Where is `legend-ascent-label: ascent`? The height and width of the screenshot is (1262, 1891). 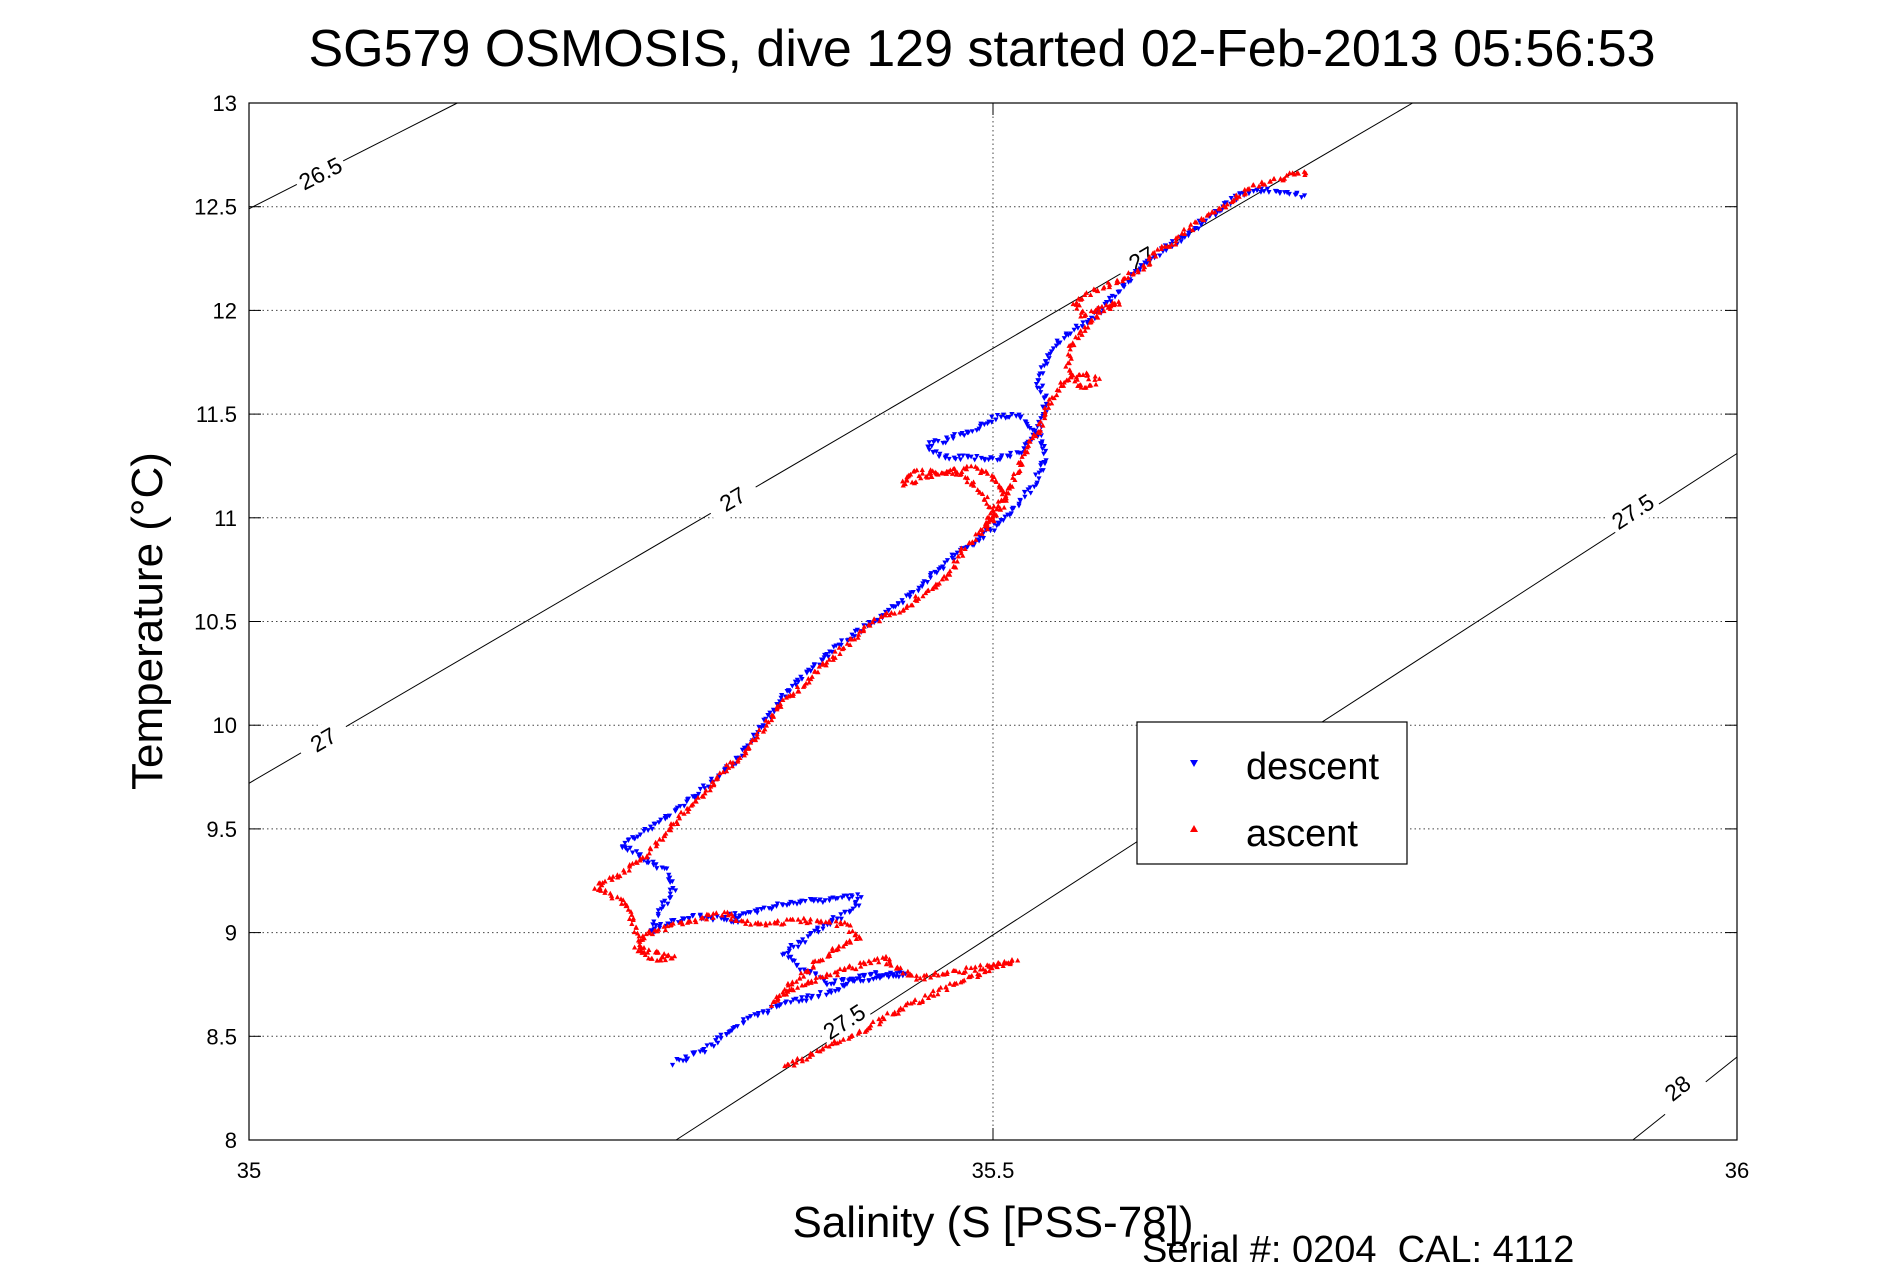
legend-ascent-label: ascent is located at coordinates (1302, 834).